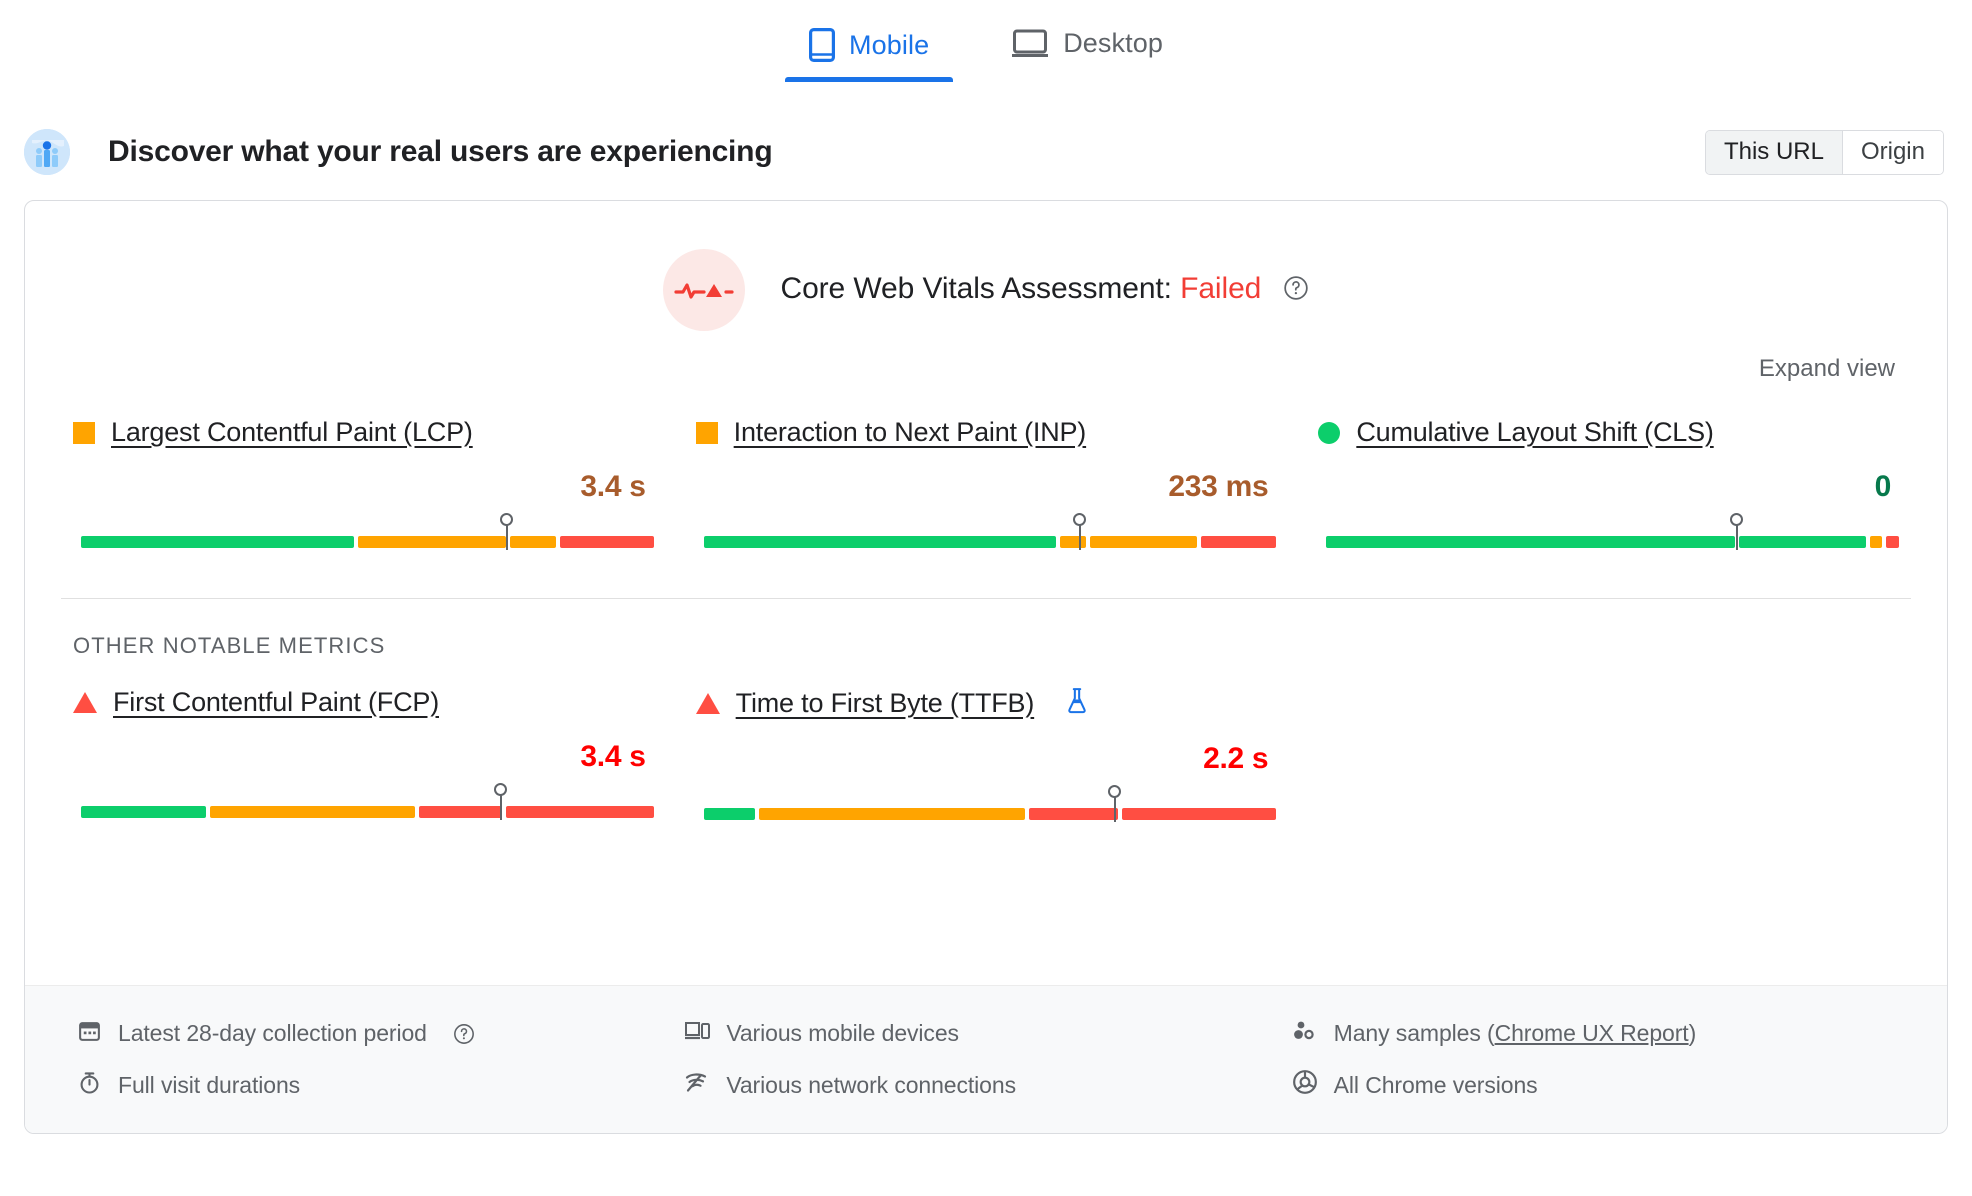 Image resolution: width=1972 pixels, height=1196 pixels. I want to click on metric-ttfb: Time to First Byte (TTFB) 2.2 s, so click(986, 757).